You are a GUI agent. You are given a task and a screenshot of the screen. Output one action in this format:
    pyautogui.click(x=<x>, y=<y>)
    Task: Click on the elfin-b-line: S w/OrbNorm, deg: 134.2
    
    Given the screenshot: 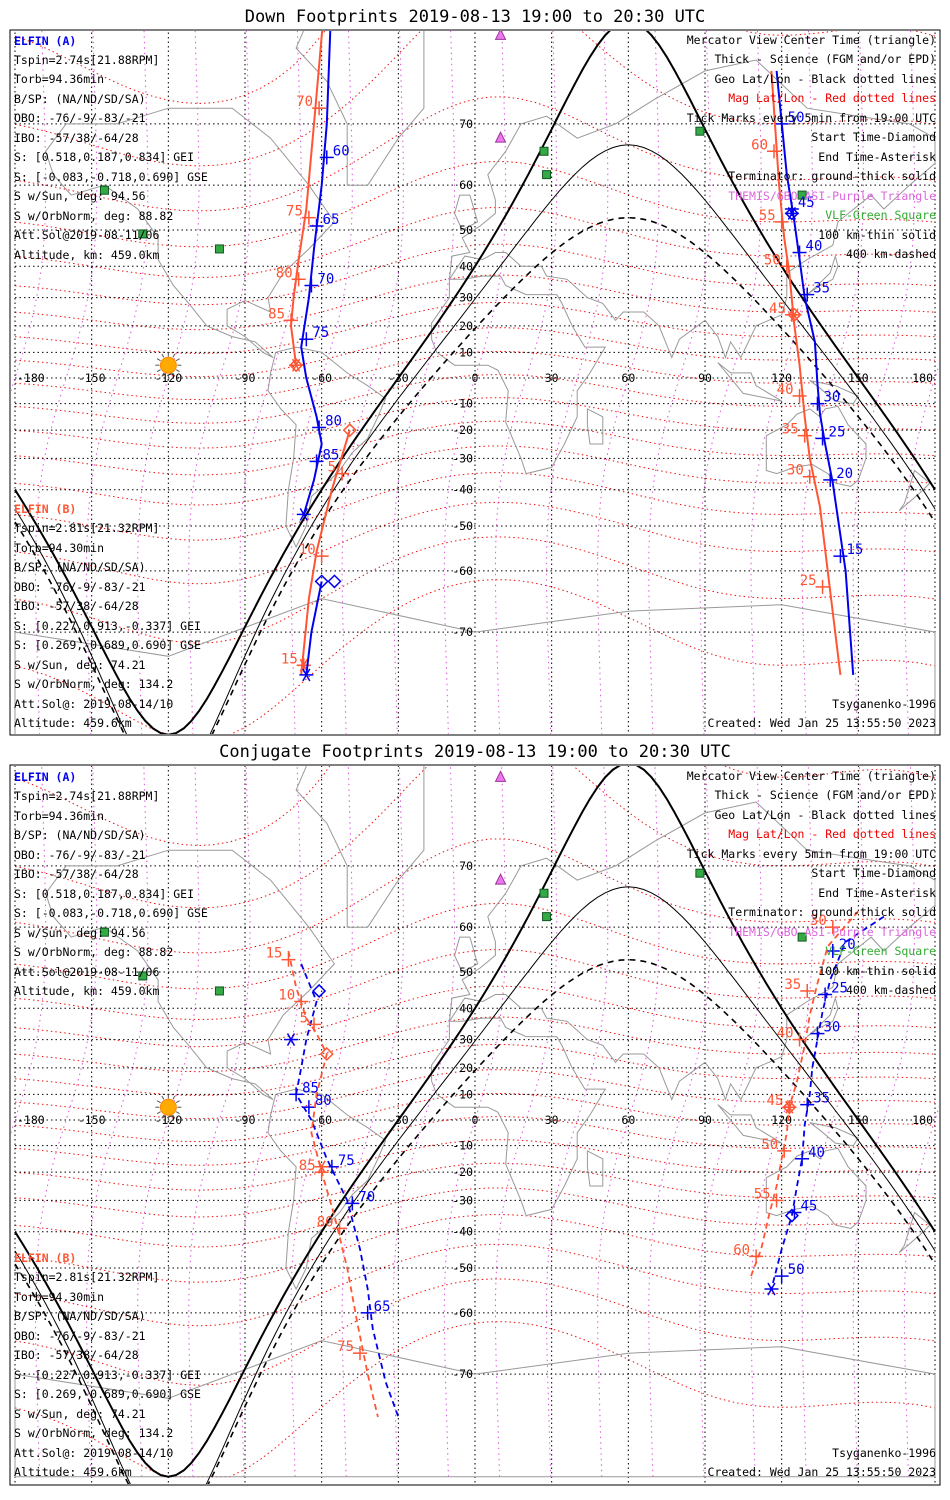 What is the action you would take?
    pyautogui.click(x=93, y=684)
    